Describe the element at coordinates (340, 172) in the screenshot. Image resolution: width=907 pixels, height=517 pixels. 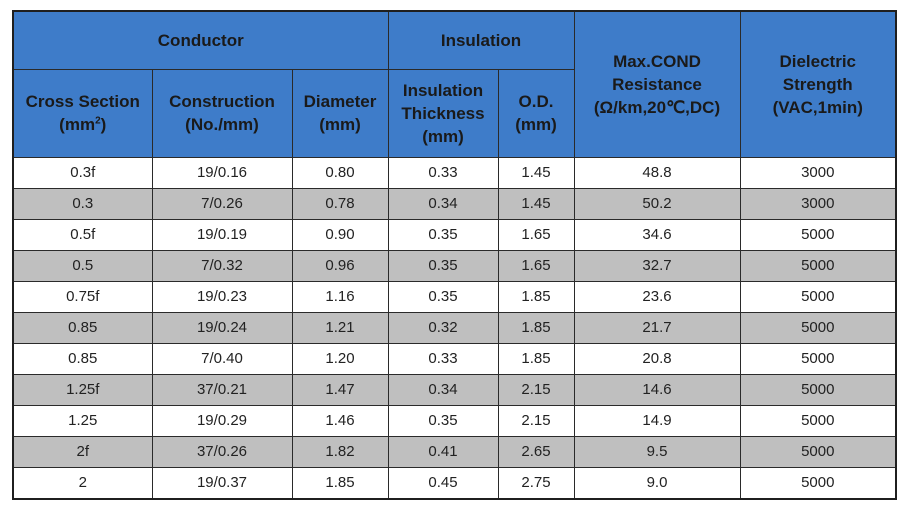
I see `diameter-cell: 0.80` at that location.